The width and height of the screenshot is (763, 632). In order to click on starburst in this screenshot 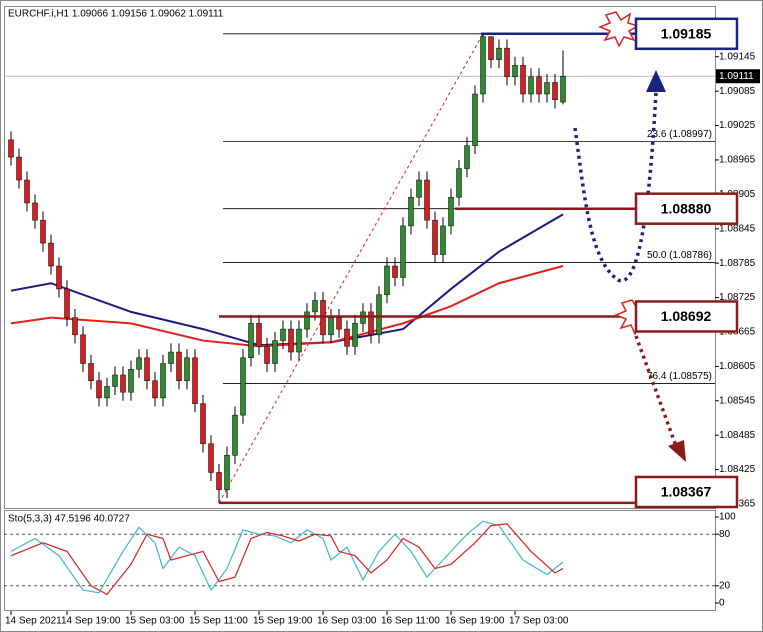, I will do `click(618, 29)`.